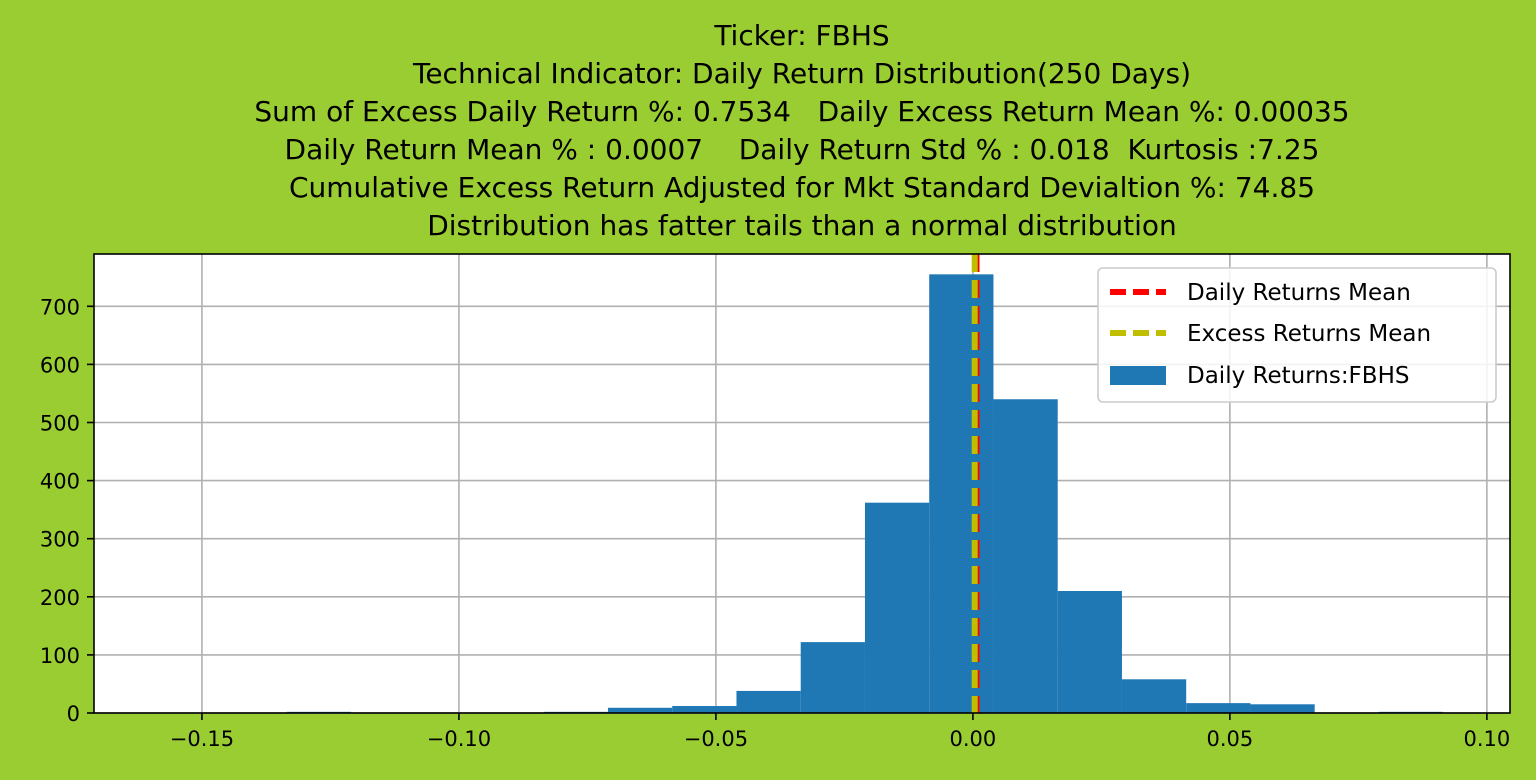 This screenshot has width=1536, height=780. What do you see at coordinates (60, 482) in the screenshot?
I see `y-tick-label: 400` at bounding box center [60, 482].